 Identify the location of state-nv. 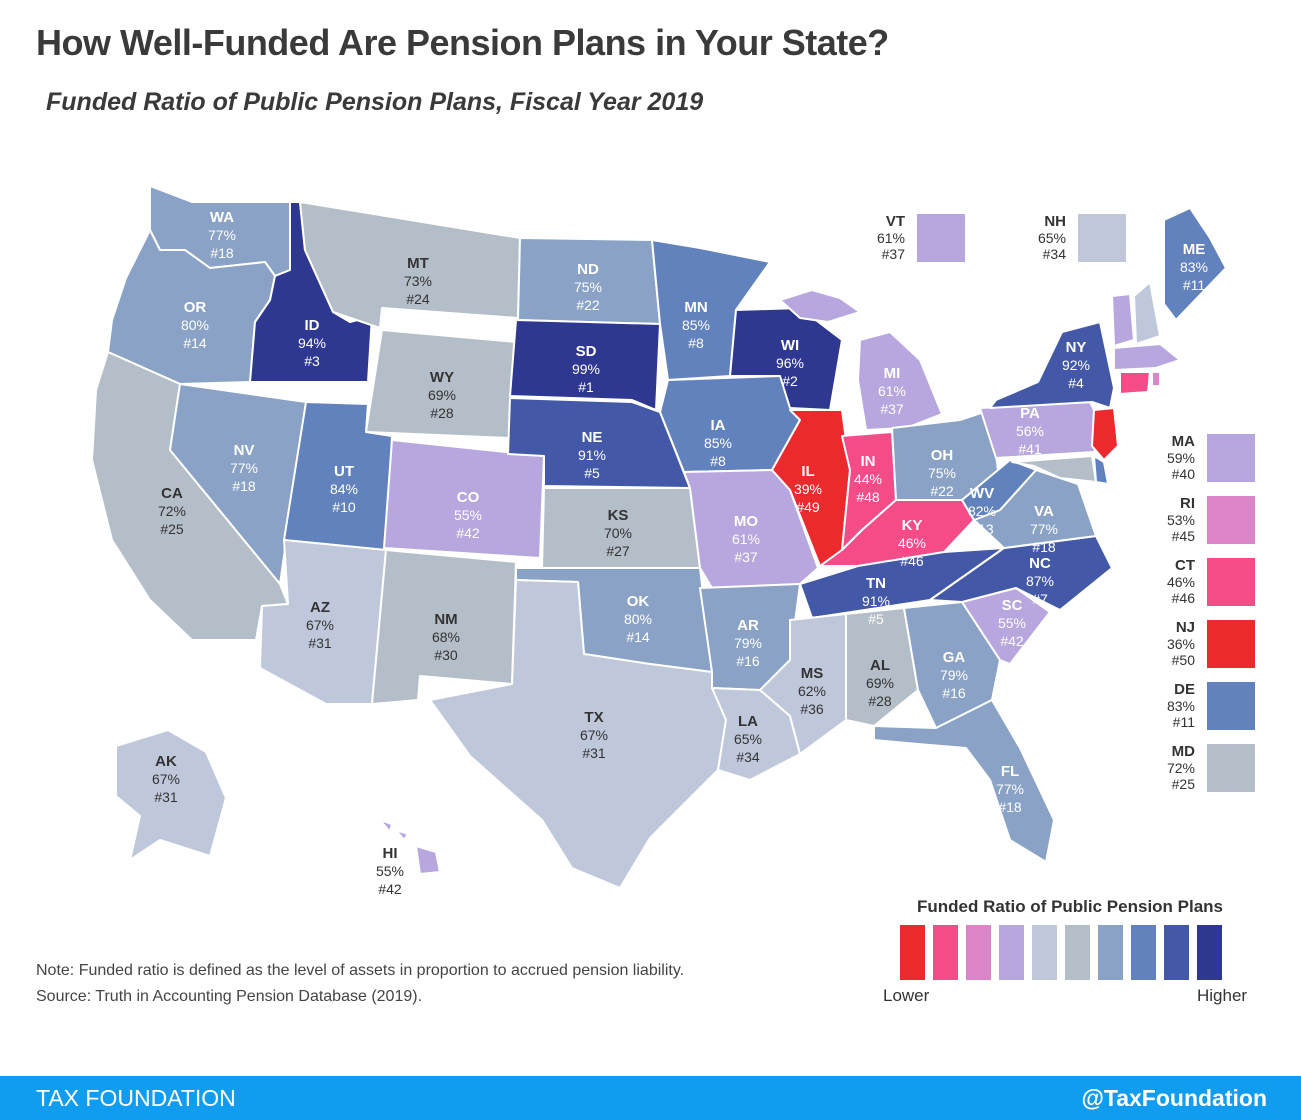
(238, 484).